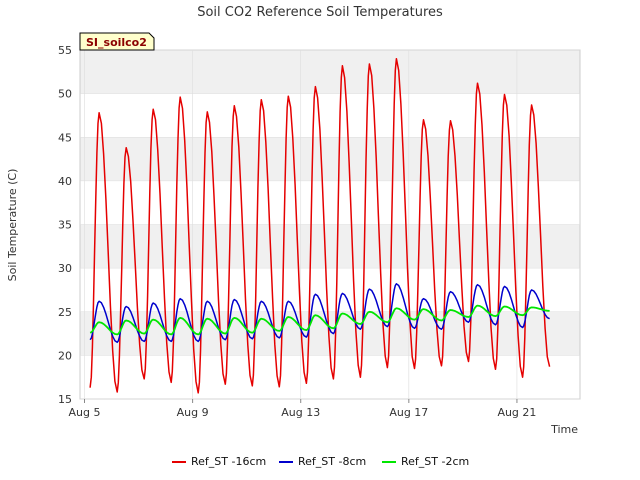 The image size is (640, 480). I want to click on chart-title: Soil CO2 Reference Soil Temperatures, so click(320, 12).